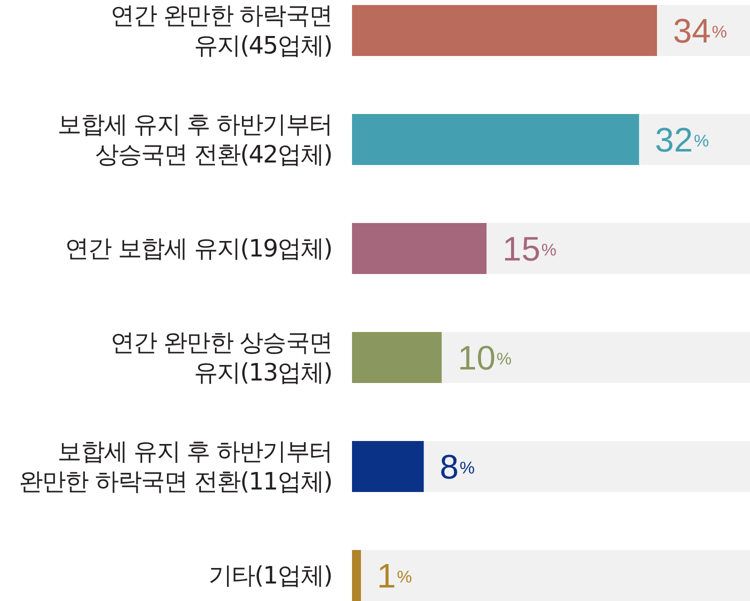 This screenshot has height=601, width=750. What do you see at coordinates (221, 31) in the screenshot?
I see `y-tick-label: 연간 완만한 하락국면 유지(45업체)` at bounding box center [221, 31].